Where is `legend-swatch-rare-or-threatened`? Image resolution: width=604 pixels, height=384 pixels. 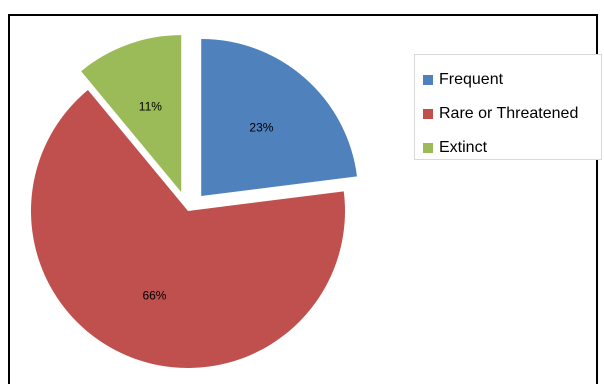 legend-swatch-rare-or-threatened is located at coordinates (428, 114).